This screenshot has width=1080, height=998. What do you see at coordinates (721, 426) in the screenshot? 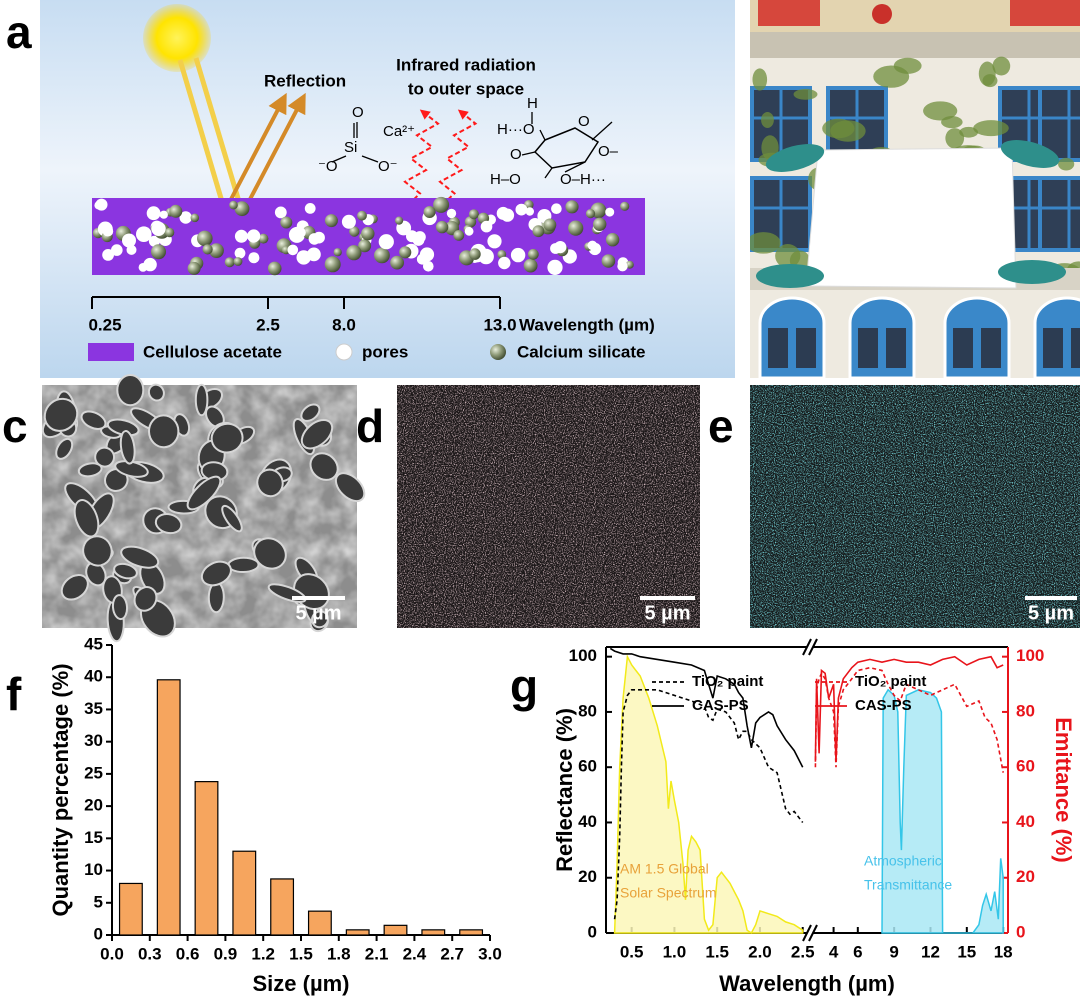
I see `panel-label: e` at bounding box center [721, 426].